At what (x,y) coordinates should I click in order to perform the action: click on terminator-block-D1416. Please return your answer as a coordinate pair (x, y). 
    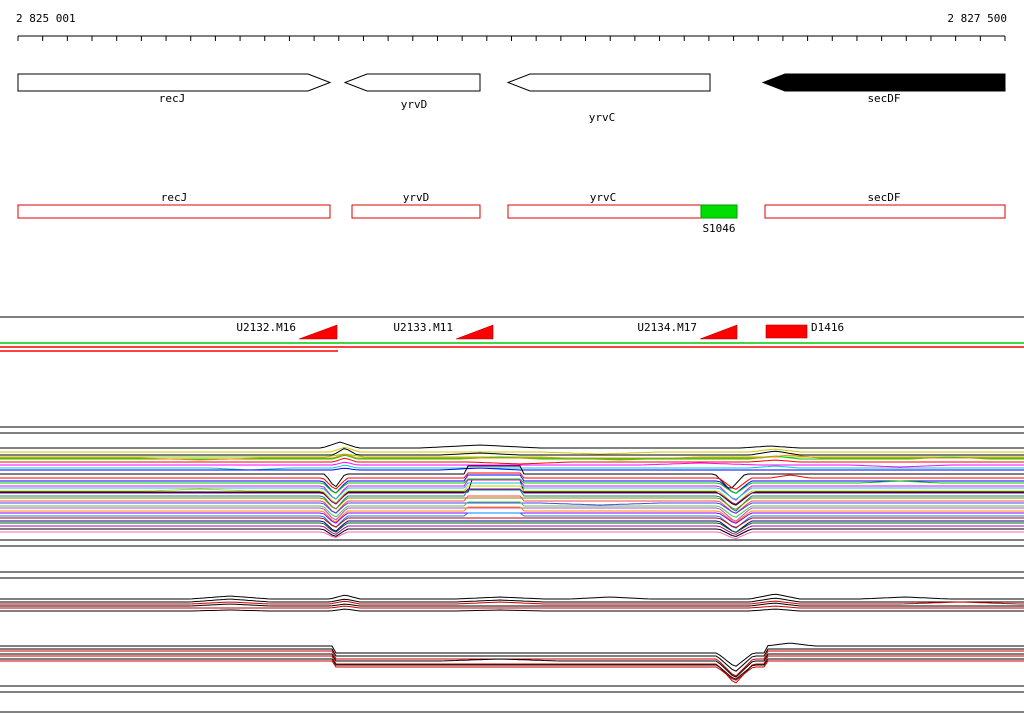
    Looking at the image, I should click on (786, 331).